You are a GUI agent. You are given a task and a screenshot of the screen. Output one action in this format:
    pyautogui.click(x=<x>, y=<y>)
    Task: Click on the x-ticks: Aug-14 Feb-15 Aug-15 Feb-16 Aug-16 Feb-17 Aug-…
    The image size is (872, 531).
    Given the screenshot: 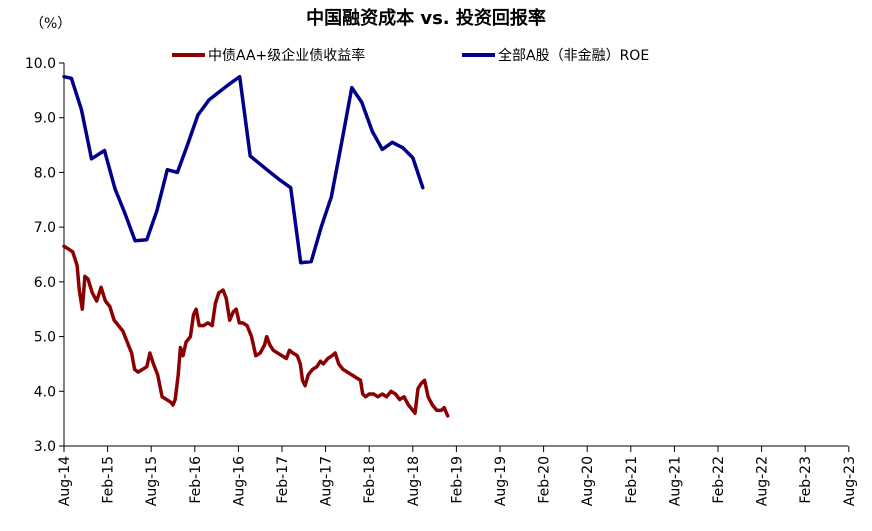 What is the action you would take?
    pyautogui.click(x=457, y=476)
    